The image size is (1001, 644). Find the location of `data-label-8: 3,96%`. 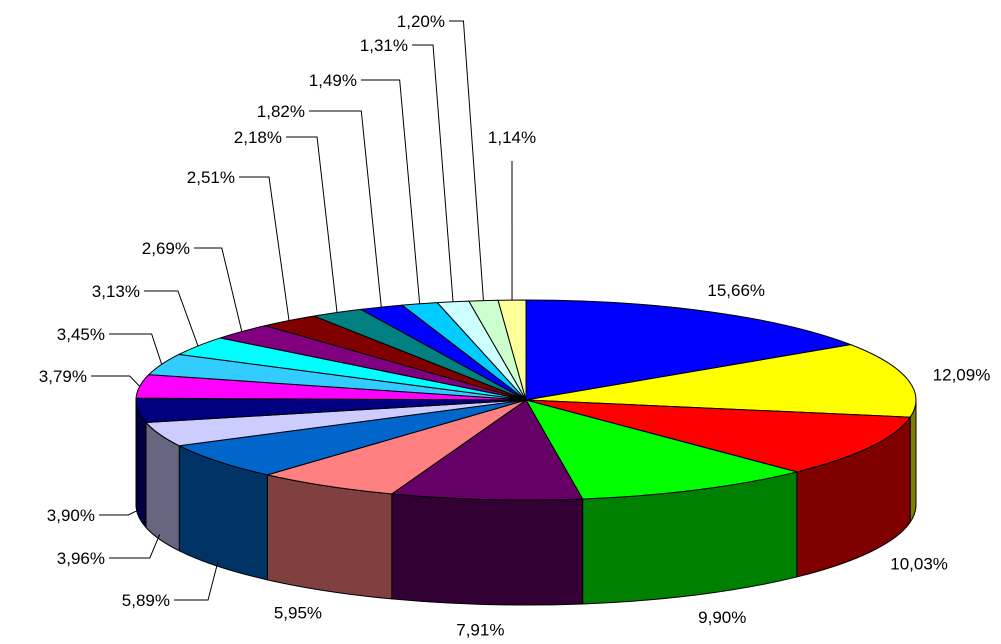

data-label-8: 3,96% is located at coordinates (81, 558).